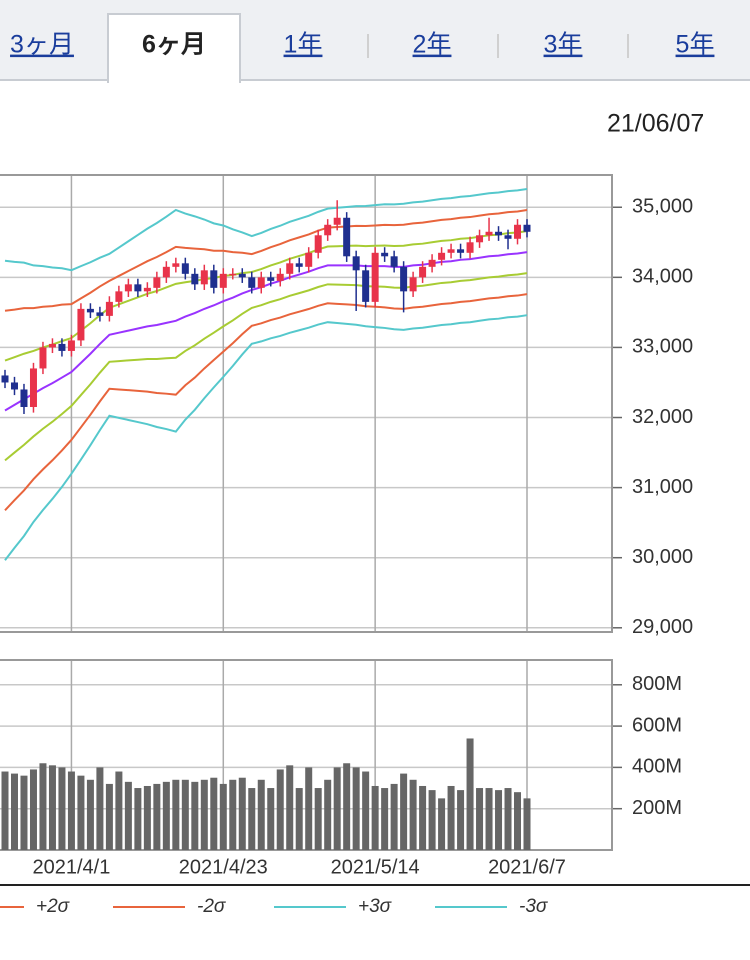  Describe the element at coordinates (174, 45) in the screenshot. I see `tab: 6ヶ月` at that location.